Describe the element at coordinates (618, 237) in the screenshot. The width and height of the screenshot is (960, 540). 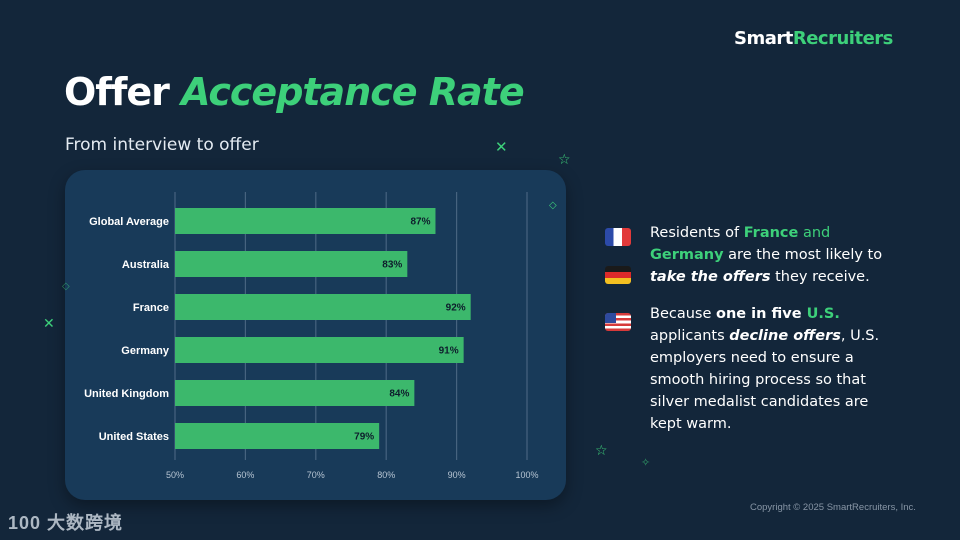
I see `flag-france-icon` at that location.